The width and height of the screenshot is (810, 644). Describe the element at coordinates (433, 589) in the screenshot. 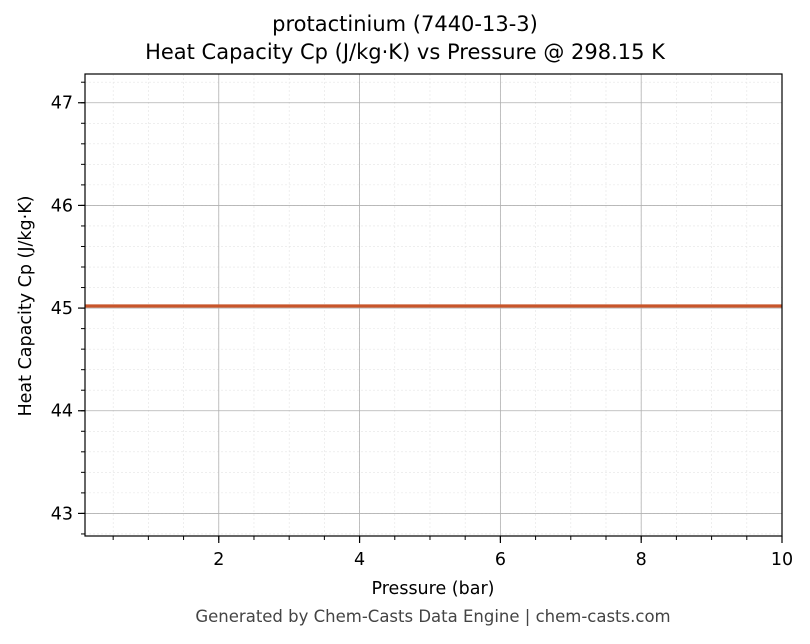

I see `x-axis-label: Pressure (bar)` at that location.